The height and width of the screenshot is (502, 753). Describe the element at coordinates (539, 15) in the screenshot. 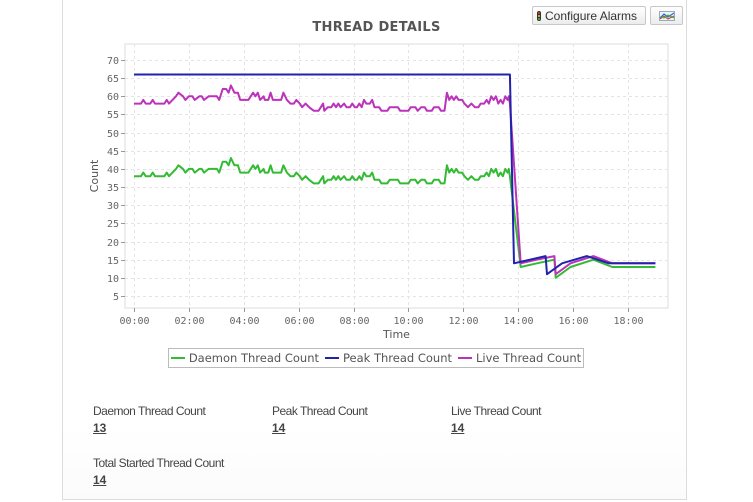

I see `traffic-light-icon` at that location.